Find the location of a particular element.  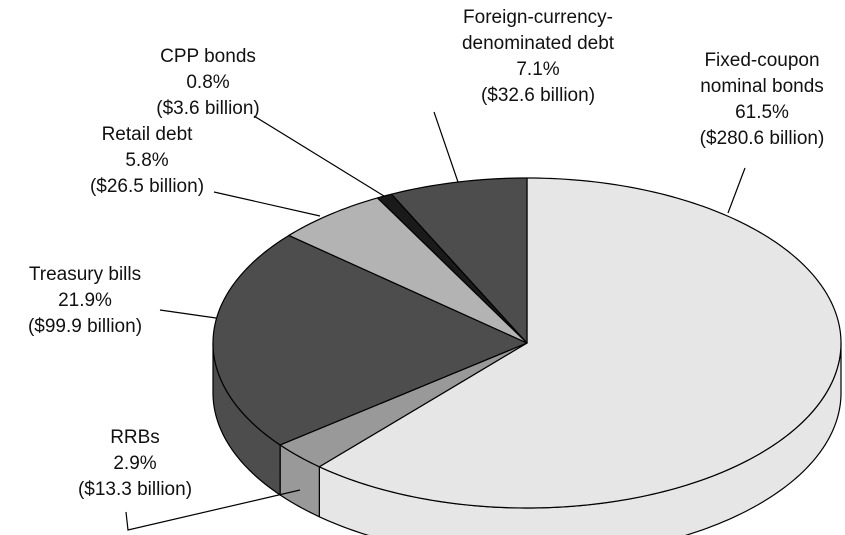

slice-label: Treasury bills 21.9% ($99.9 billion) is located at coordinates (97, 301).